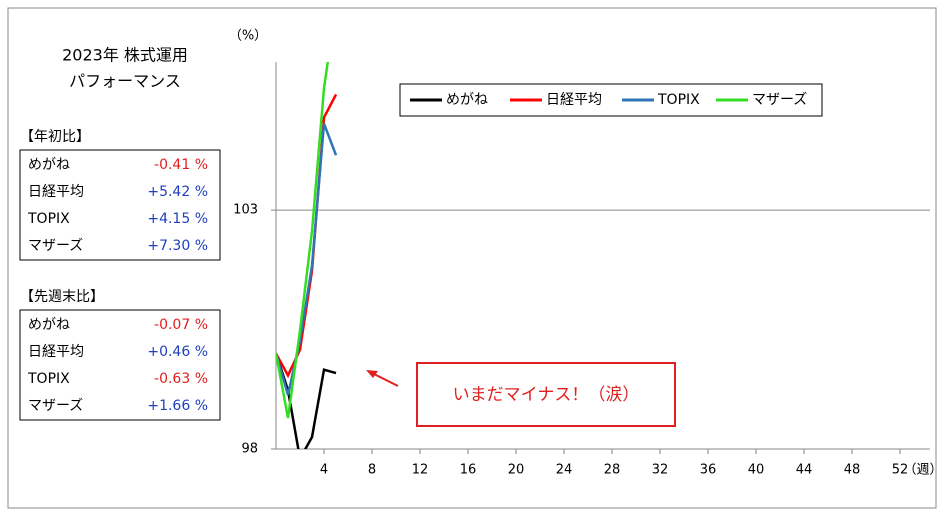 The width and height of the screenshot is (944, 518). What do you see at coordinates (660, 470) in the screenshot?
I see `x-tick-label: 32` at bounding box center [660, 470].